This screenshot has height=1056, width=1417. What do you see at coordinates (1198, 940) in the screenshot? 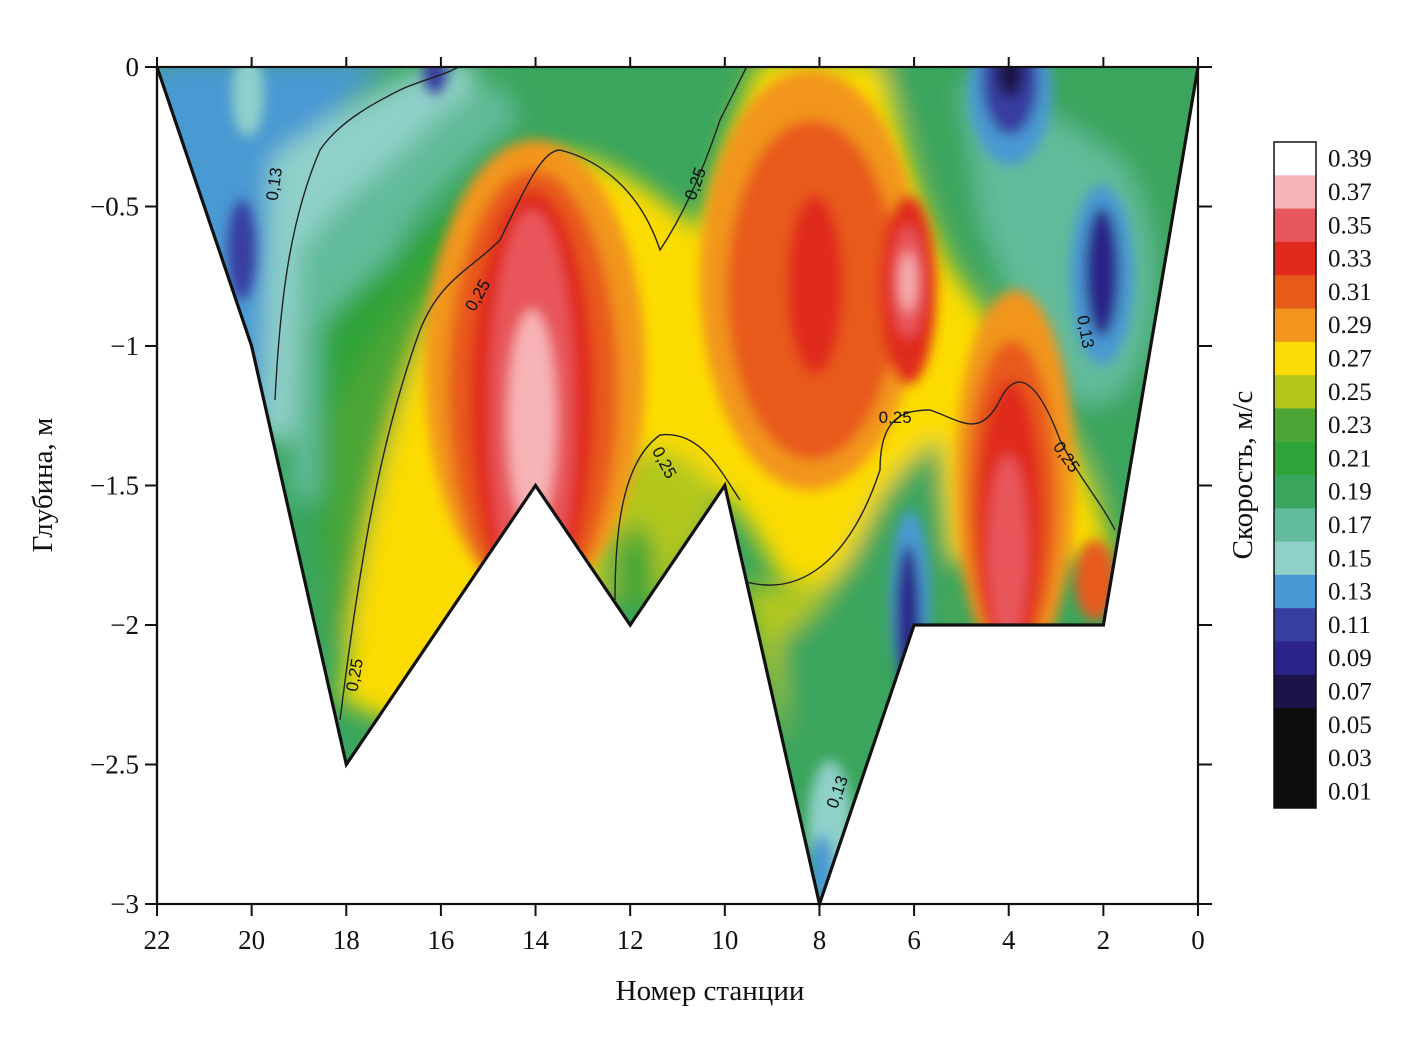
I see `x-tick-label: 0` at bounding box center [1198, 940].